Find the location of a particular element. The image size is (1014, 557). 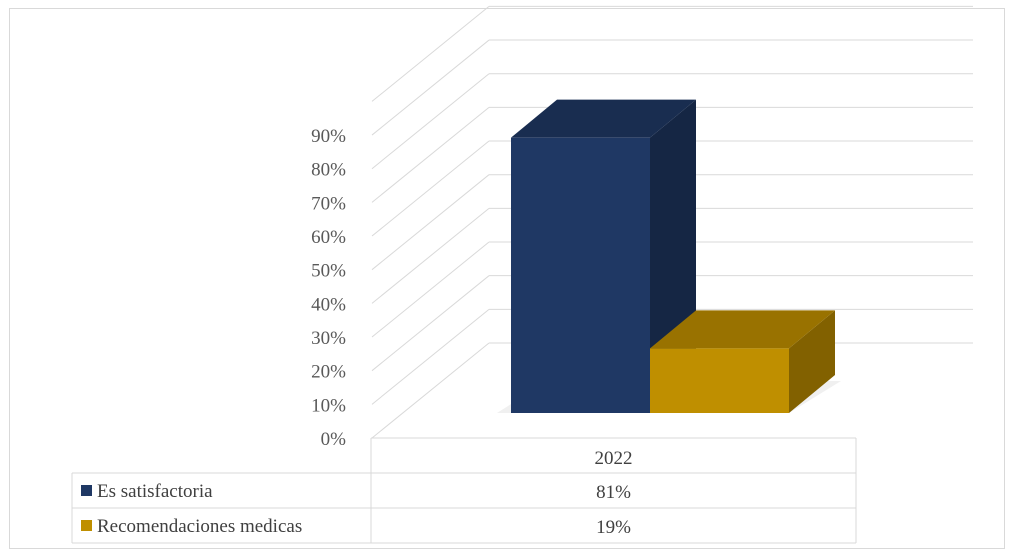

y-axis-tick-labels: 0% 10% 20% 30% 40% 50% 60% 70% 80% 90% is located at coordinates (328, 288).